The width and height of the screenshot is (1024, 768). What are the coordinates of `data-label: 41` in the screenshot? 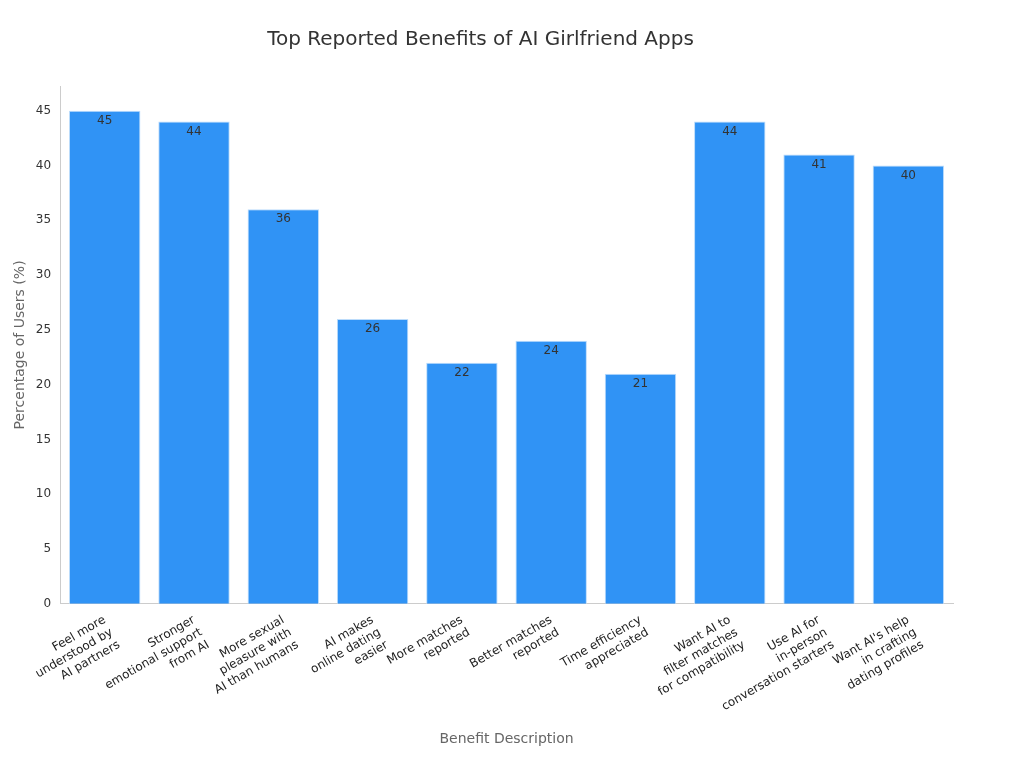 It's located at (819, 163).